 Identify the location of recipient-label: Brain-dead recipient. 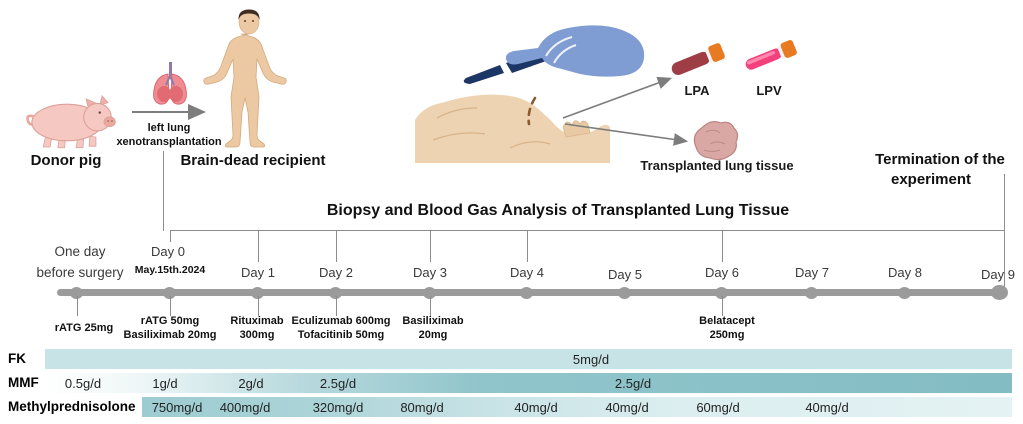
(253, 160).